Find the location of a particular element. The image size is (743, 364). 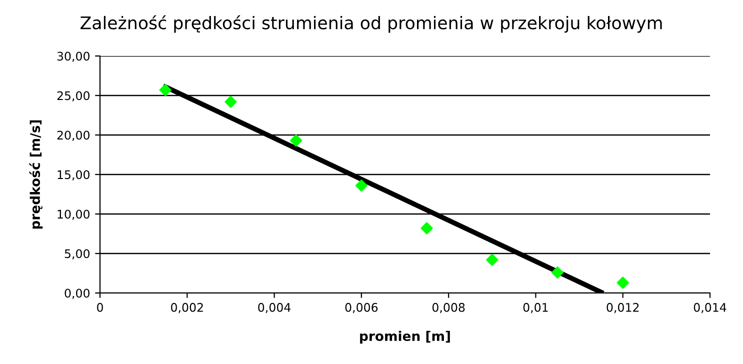

y-tick-label: 10,00 is located at coordinates (74, 215).